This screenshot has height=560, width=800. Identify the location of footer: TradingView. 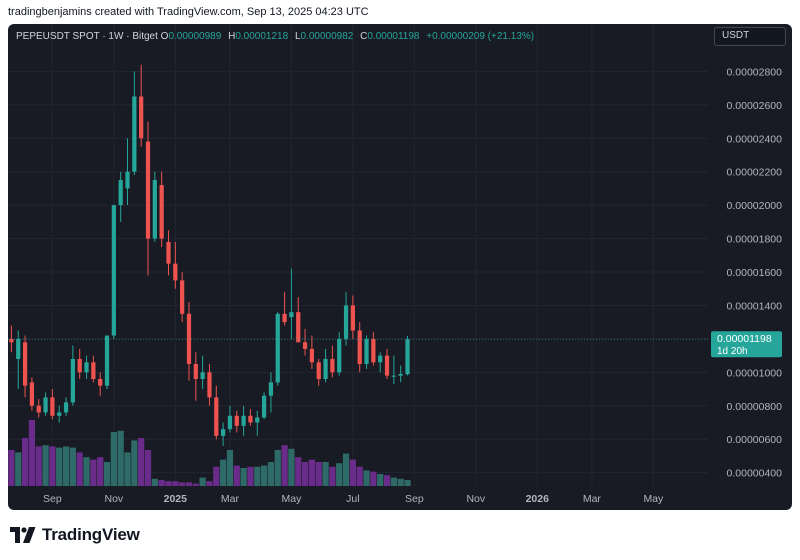
(400, 535).